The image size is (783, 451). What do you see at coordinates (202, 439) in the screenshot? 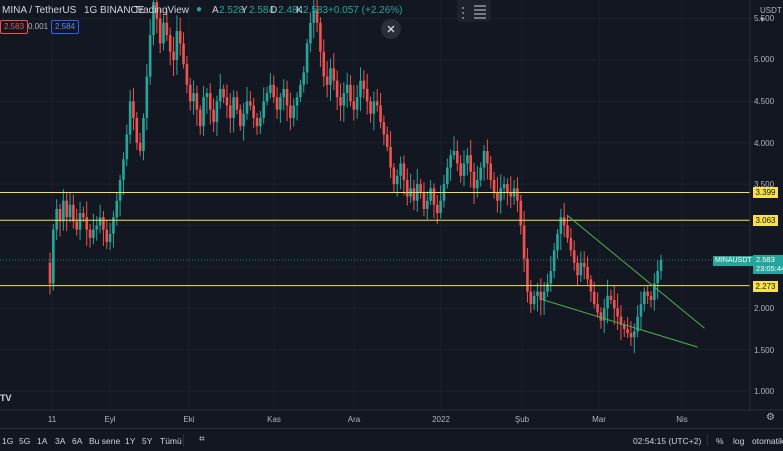
I see `date-range-calendar-icon: ⌗` at bounding box center [202, 439].